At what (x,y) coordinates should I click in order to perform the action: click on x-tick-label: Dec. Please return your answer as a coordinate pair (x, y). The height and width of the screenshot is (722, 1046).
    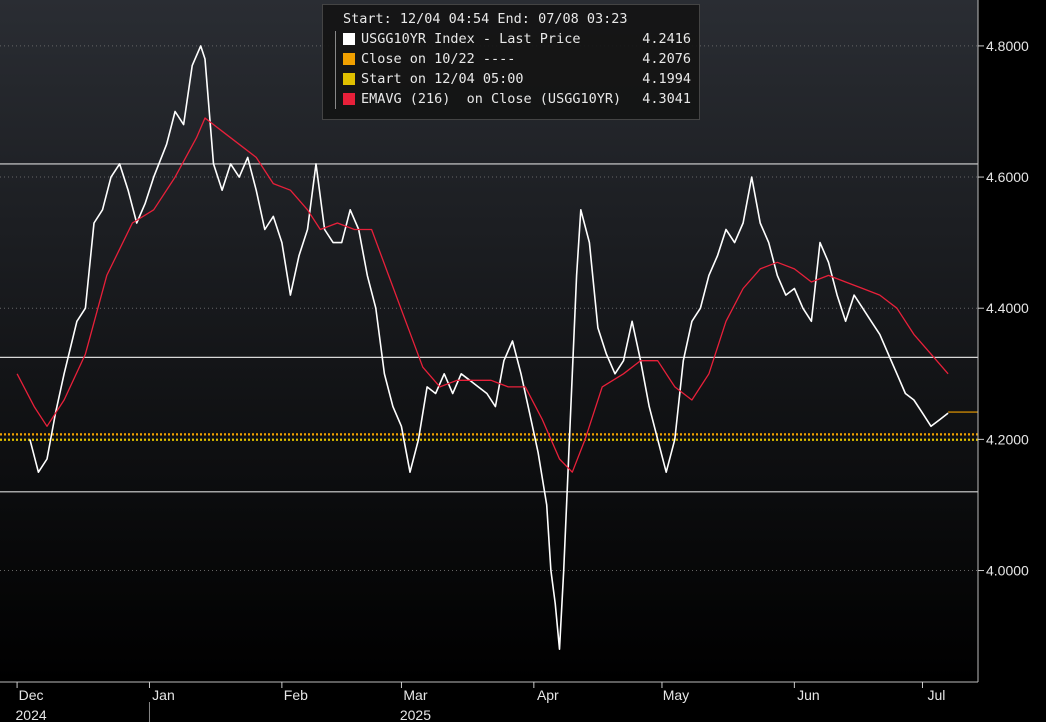
    Looking at the image, I should click on (31, 695).